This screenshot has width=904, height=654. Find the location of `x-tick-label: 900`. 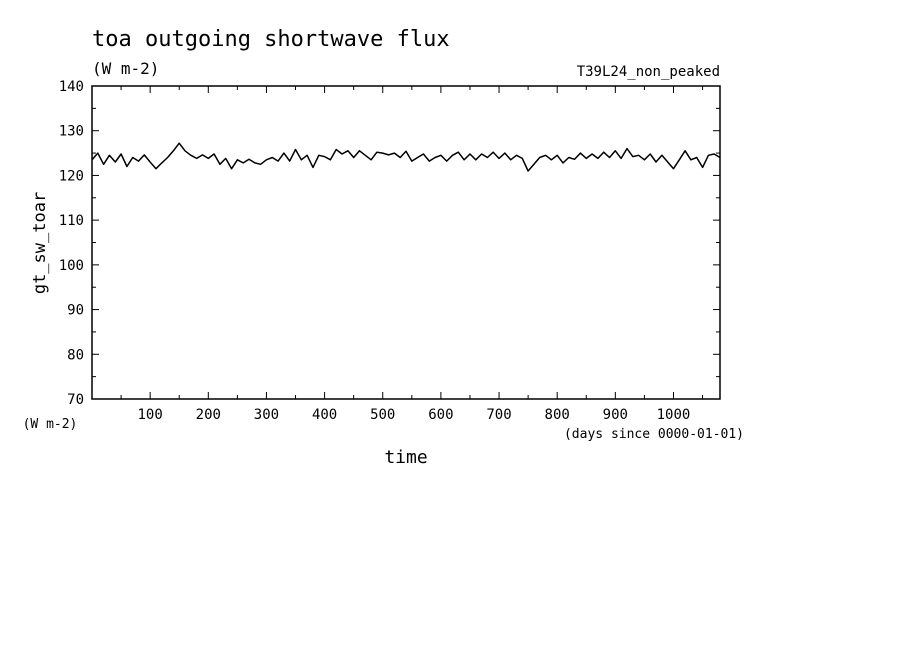

x-tick-label: 900 is located at coordinates (615, 415).